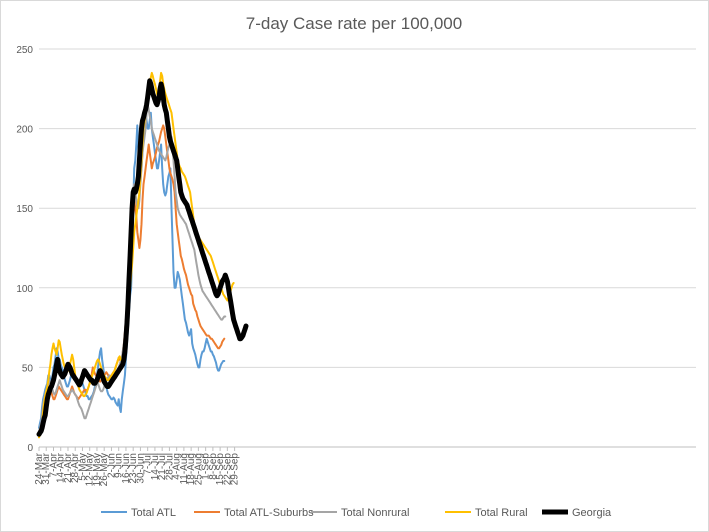 The width and height of the screenshot is (709, 532). Describe the element at coordinates (198, 469) in the screenshot. I see `x-tick-label: 25-Aug` at that location.